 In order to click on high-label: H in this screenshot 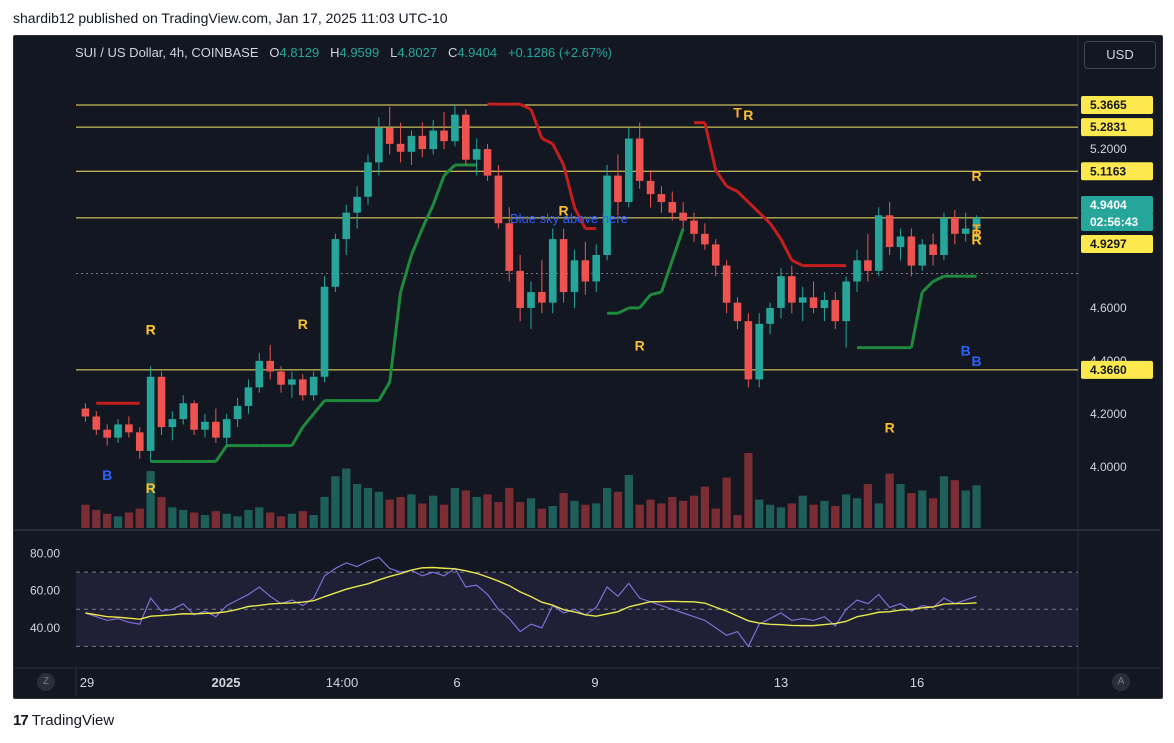, I will do `click(335, 52)`.